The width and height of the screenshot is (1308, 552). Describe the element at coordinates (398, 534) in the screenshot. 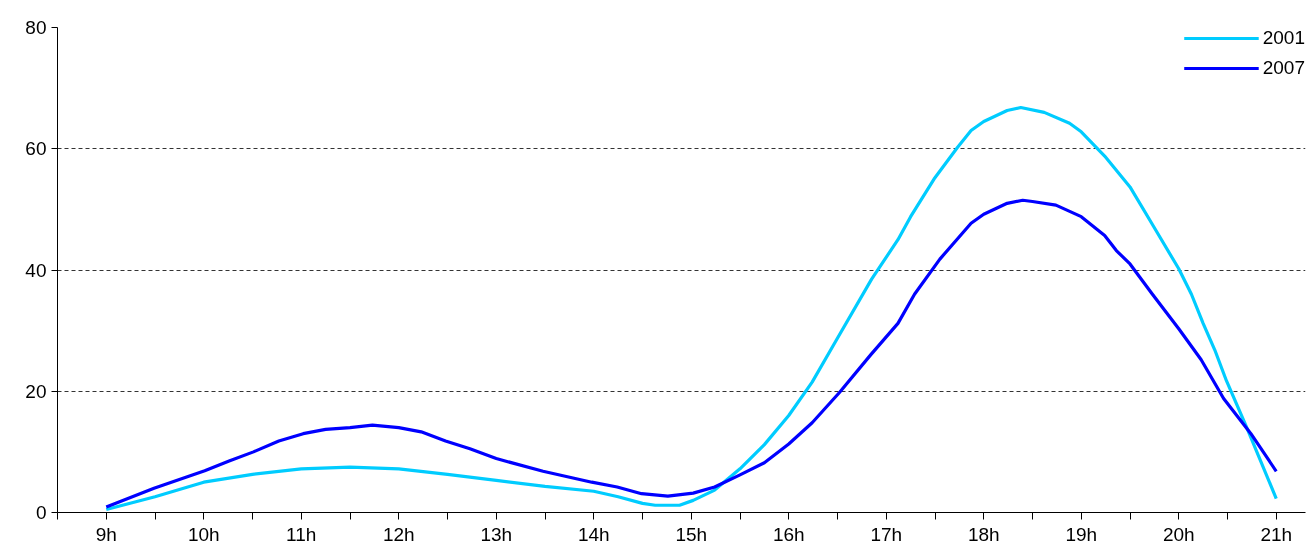

I see `x-tick-label: 12h` at that location.